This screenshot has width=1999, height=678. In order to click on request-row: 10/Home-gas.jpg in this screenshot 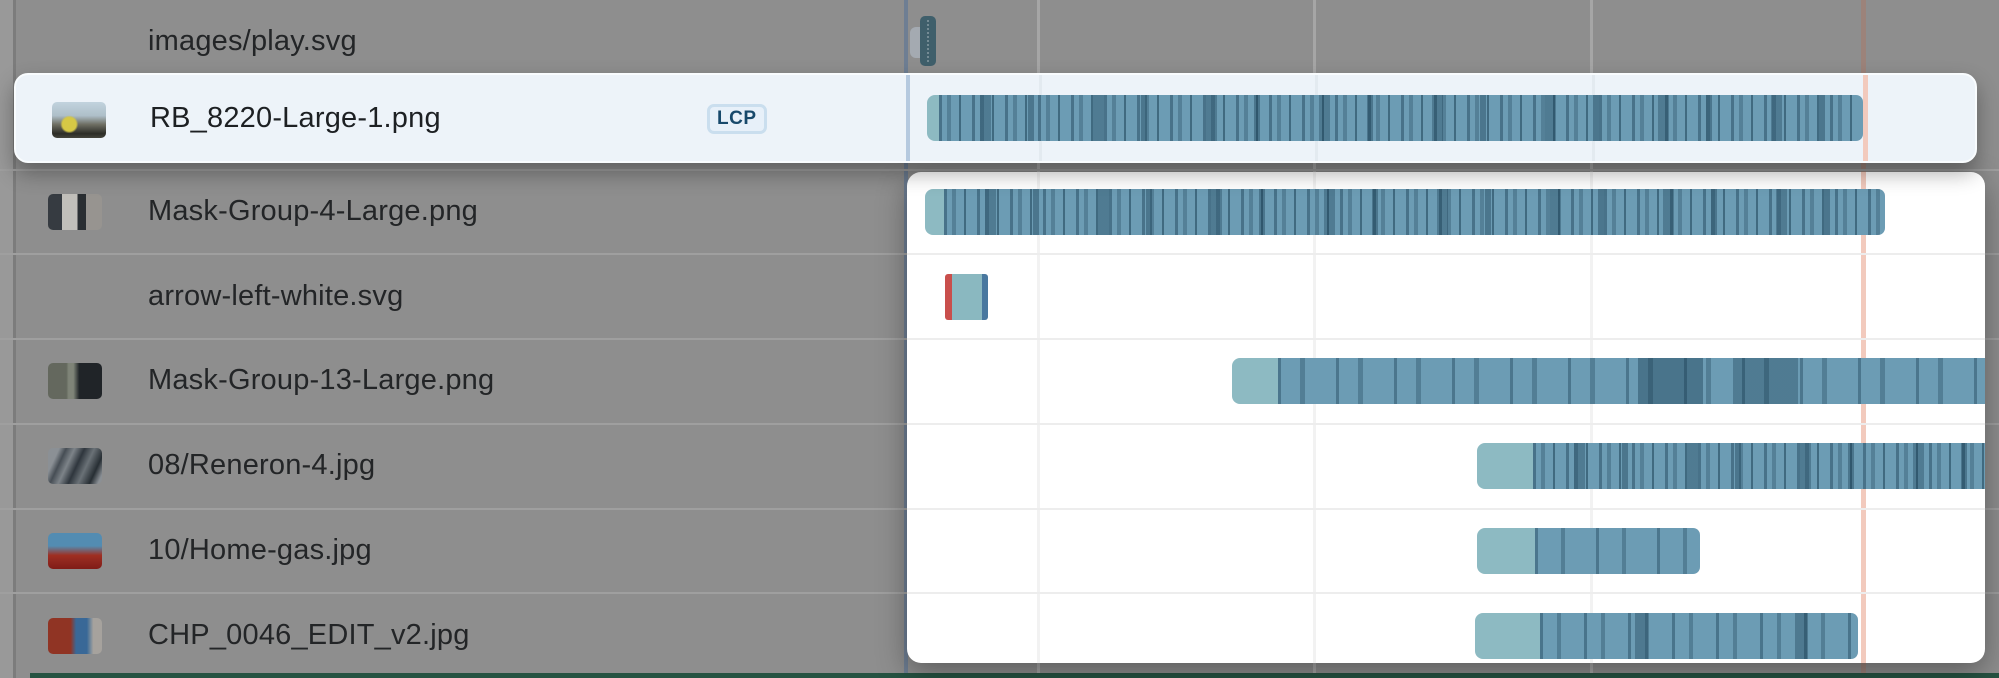, I will do `click(999, 551)`.